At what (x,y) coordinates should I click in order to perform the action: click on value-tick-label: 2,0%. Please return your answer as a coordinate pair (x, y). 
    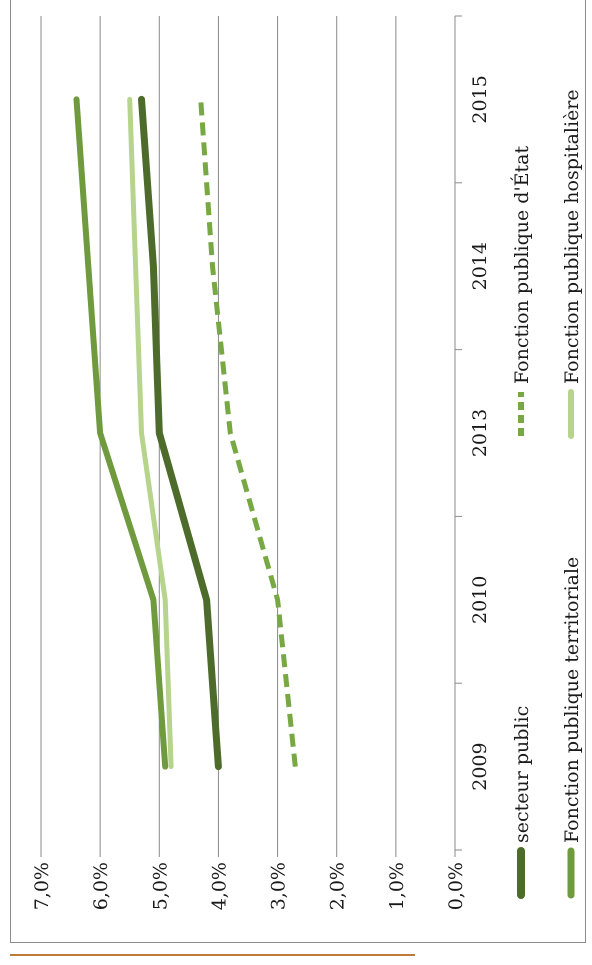
    Looking at the image, I should click on (338, 886).